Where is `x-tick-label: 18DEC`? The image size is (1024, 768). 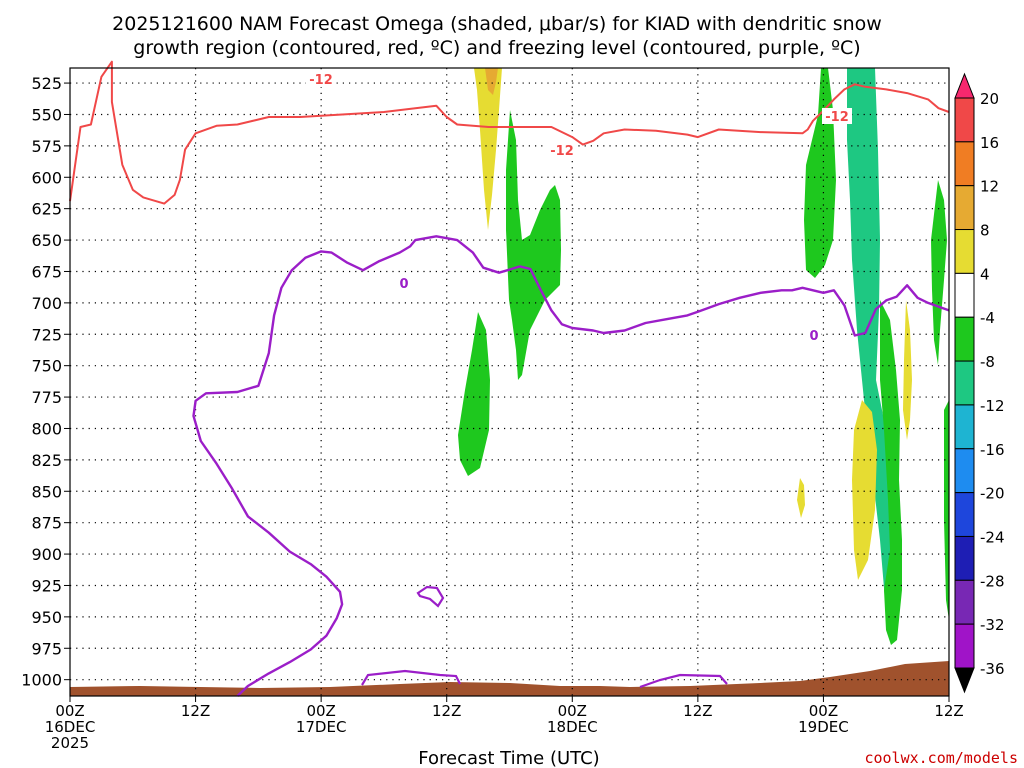
x-tick-label: 18DEC is located at coordinates (572, 727).